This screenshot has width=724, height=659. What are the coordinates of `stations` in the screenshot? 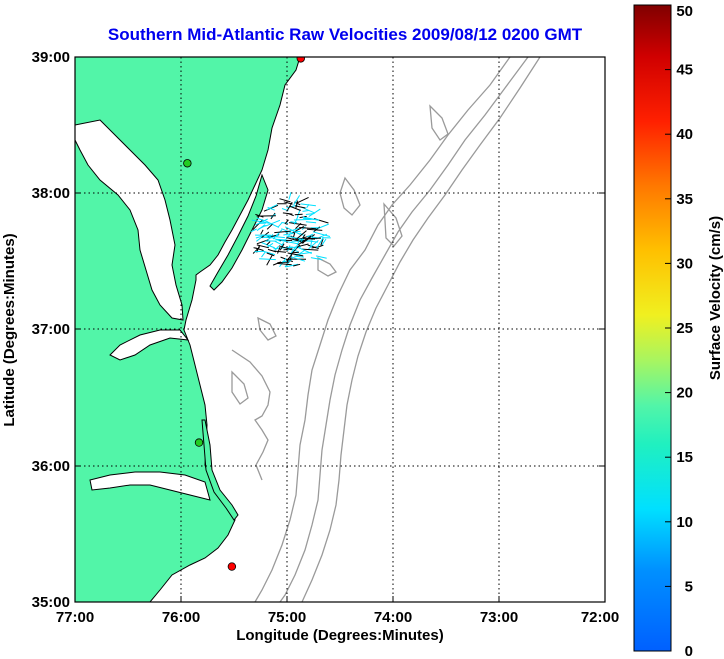 It's located at (244, 314).